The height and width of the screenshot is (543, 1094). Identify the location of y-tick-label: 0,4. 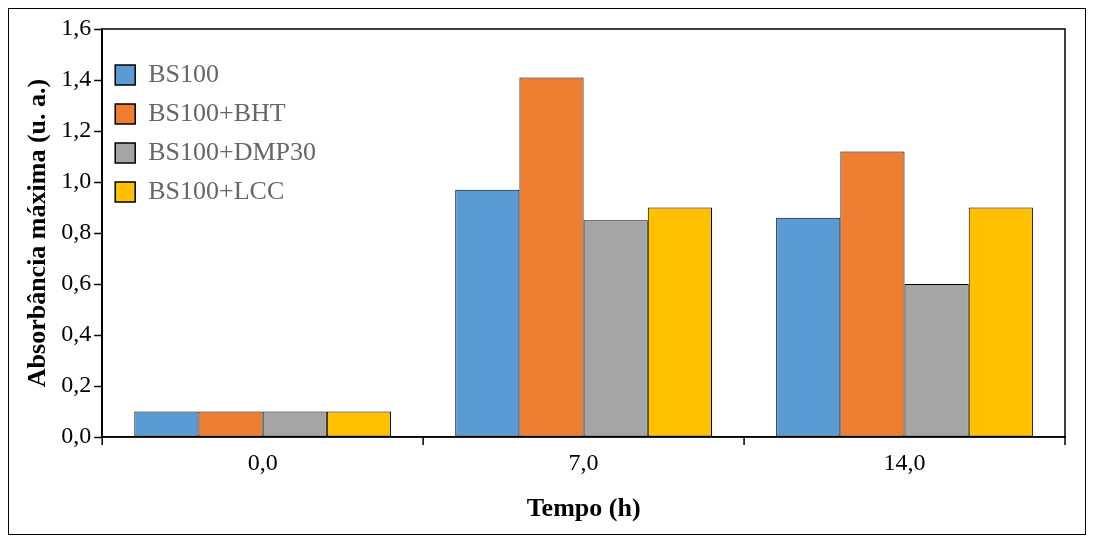
(76, 333).